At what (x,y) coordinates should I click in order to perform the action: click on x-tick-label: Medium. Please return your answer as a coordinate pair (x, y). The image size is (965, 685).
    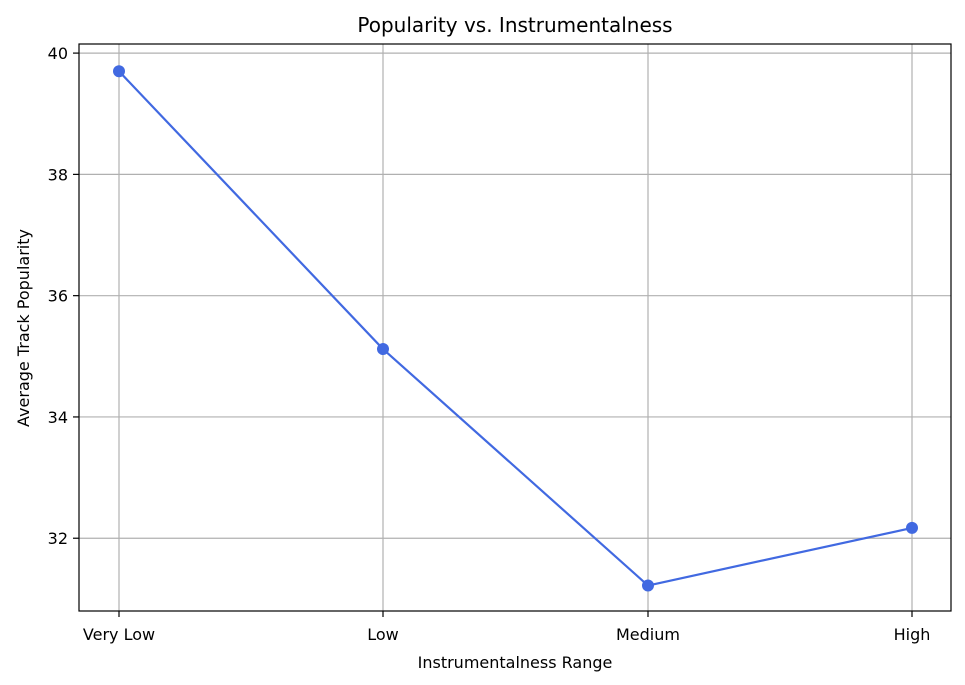
    Looking at the image, I should click on (648, 634).